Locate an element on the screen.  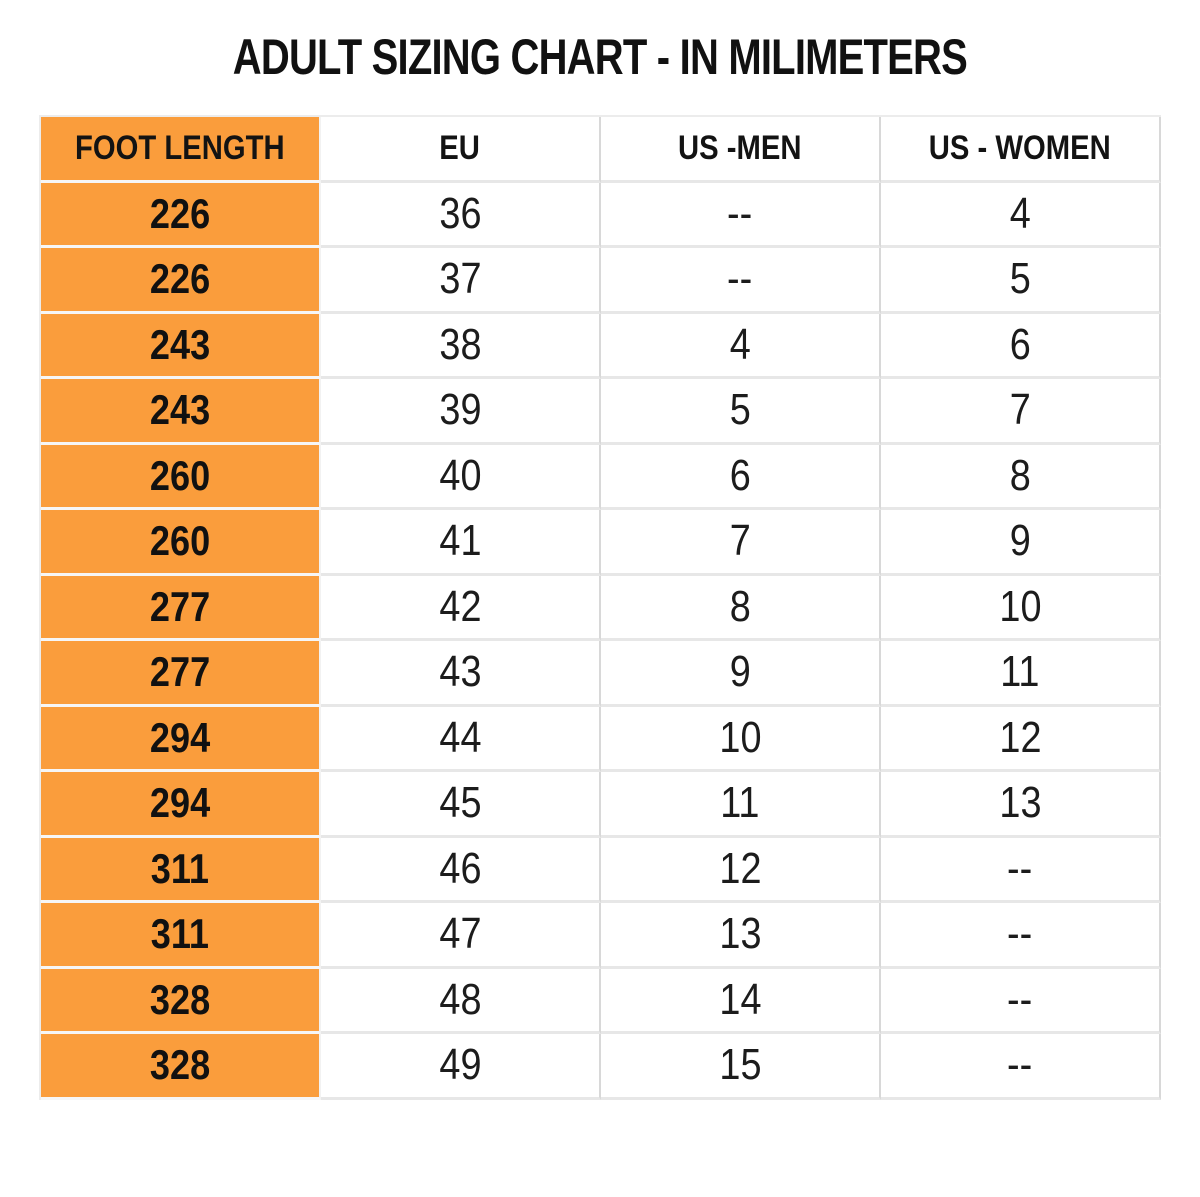
cell-eu: 36 is located at coordinates (461, 215).